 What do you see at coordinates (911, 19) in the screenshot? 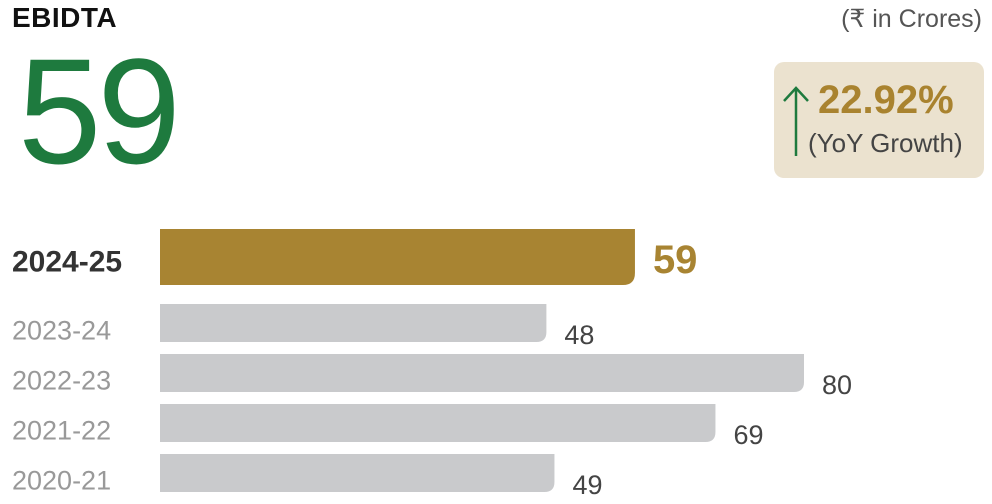
I see `unit-label: (₹ in Crores)` at bounding box center [911, 19].